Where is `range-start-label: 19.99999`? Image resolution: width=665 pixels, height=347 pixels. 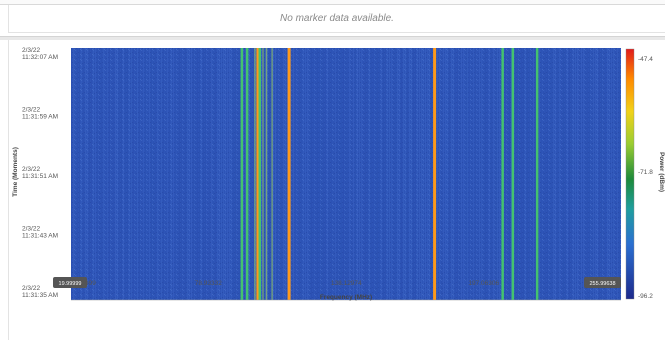 range-start-label: 19.99999 is located at coordinates (70, 284).